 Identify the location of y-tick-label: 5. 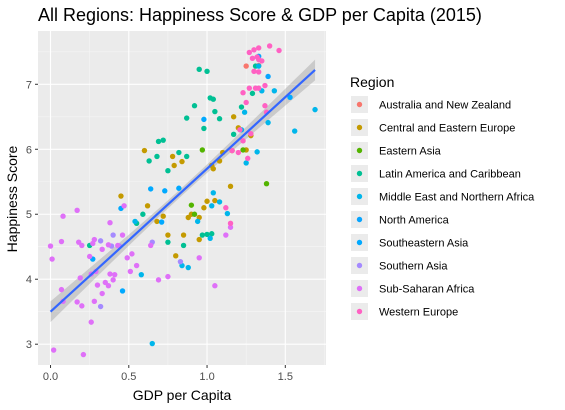
(29, 215).